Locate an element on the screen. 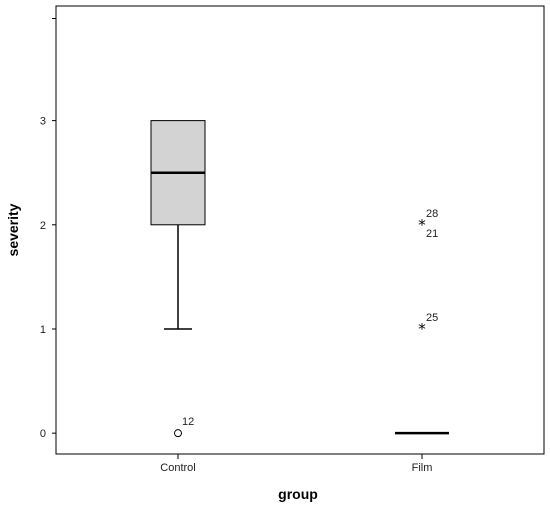 The width and height of the screenshot is (550, 518). outlier-label: 21 is located at coordinates (432, 234).